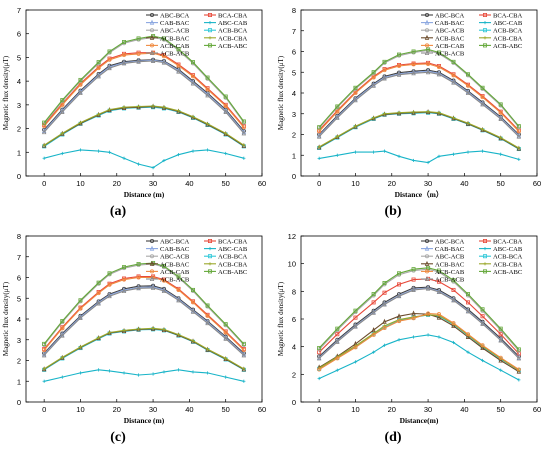 Image resolution: width=550 pixels, height=453 pixels. What do you see at coordinates (294, 10) in the screenshot?
I see `y-tick-label-b-8: 8` at bounding box center [294, 10].